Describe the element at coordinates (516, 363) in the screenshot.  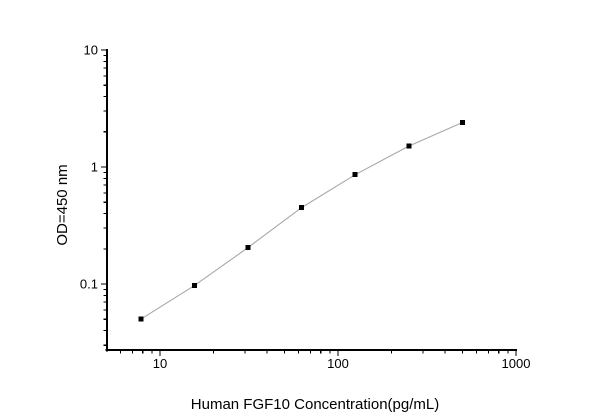
I see `x-tick-label: 1000` at that location.